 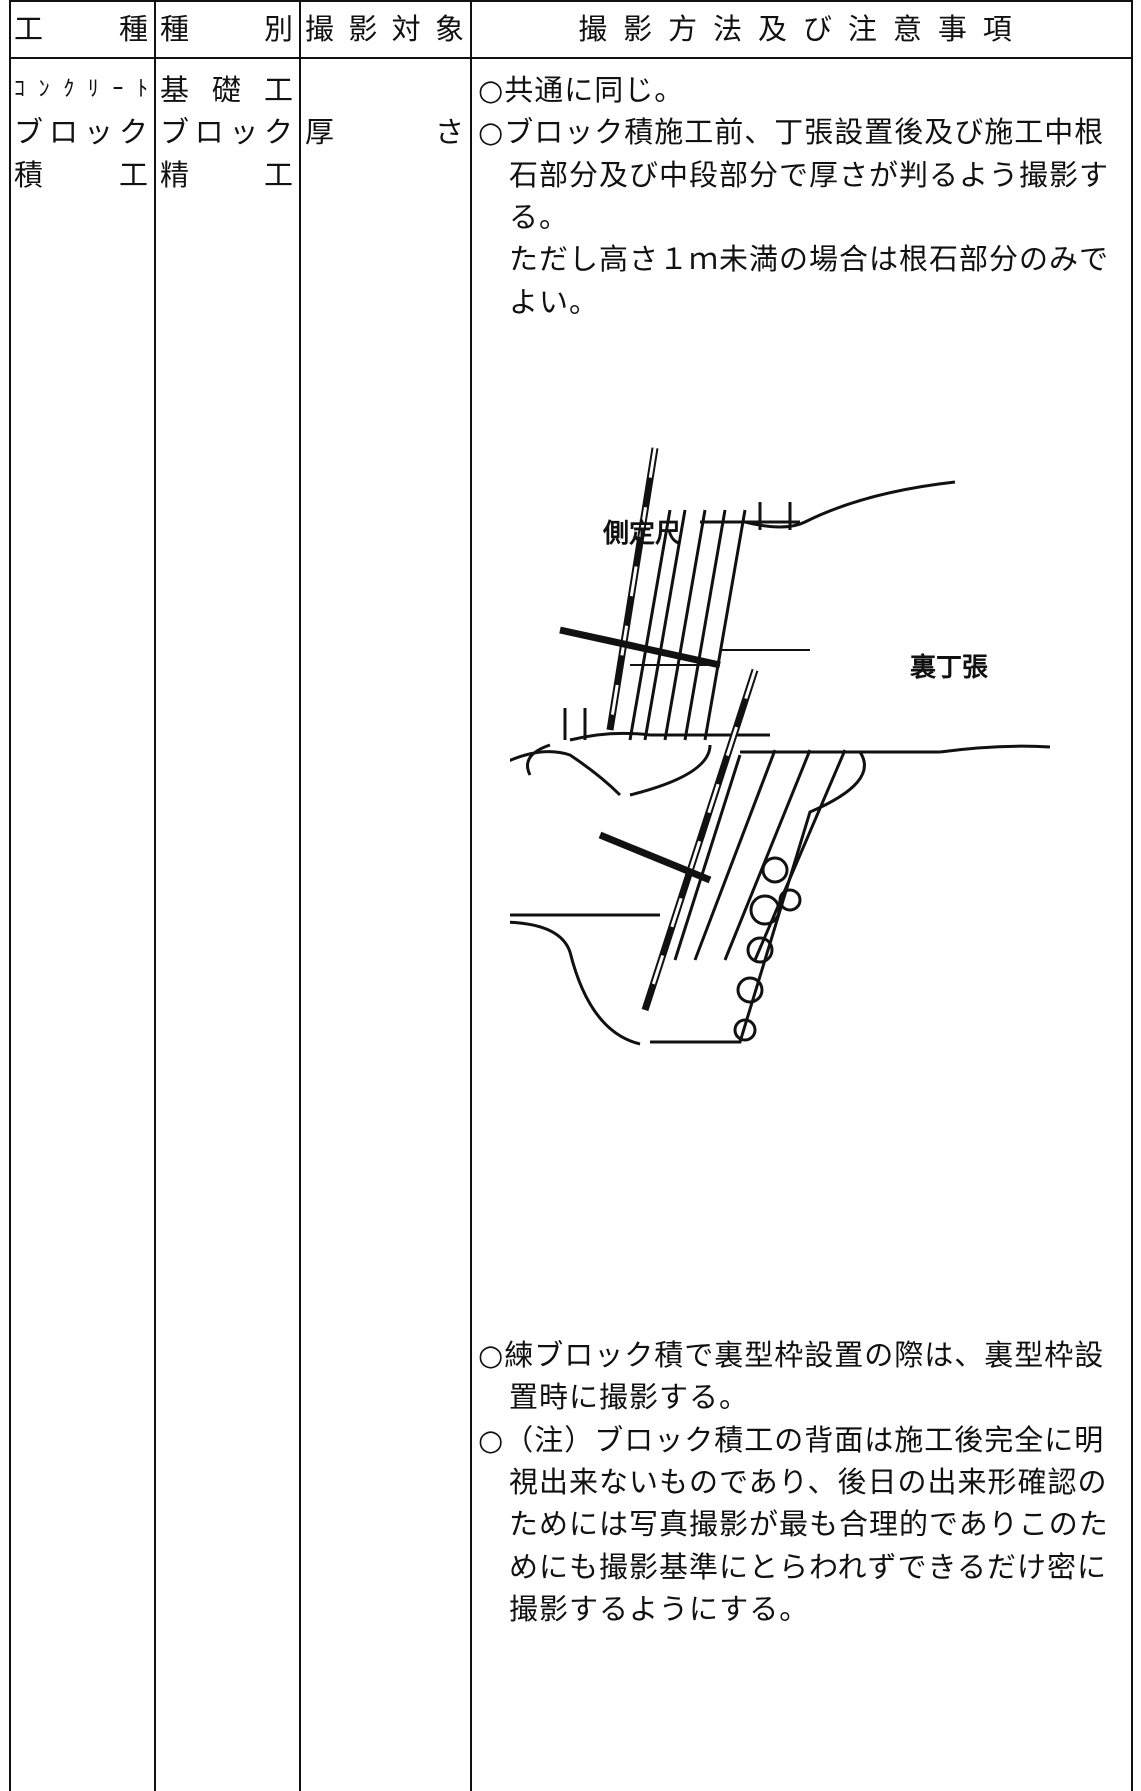 What do you see at coordinates (808, 1566) in the screenshot?
I see `note-line: めにも撮影基準にとらわれずできるだけ密に` at bounding box center [808, 1566].